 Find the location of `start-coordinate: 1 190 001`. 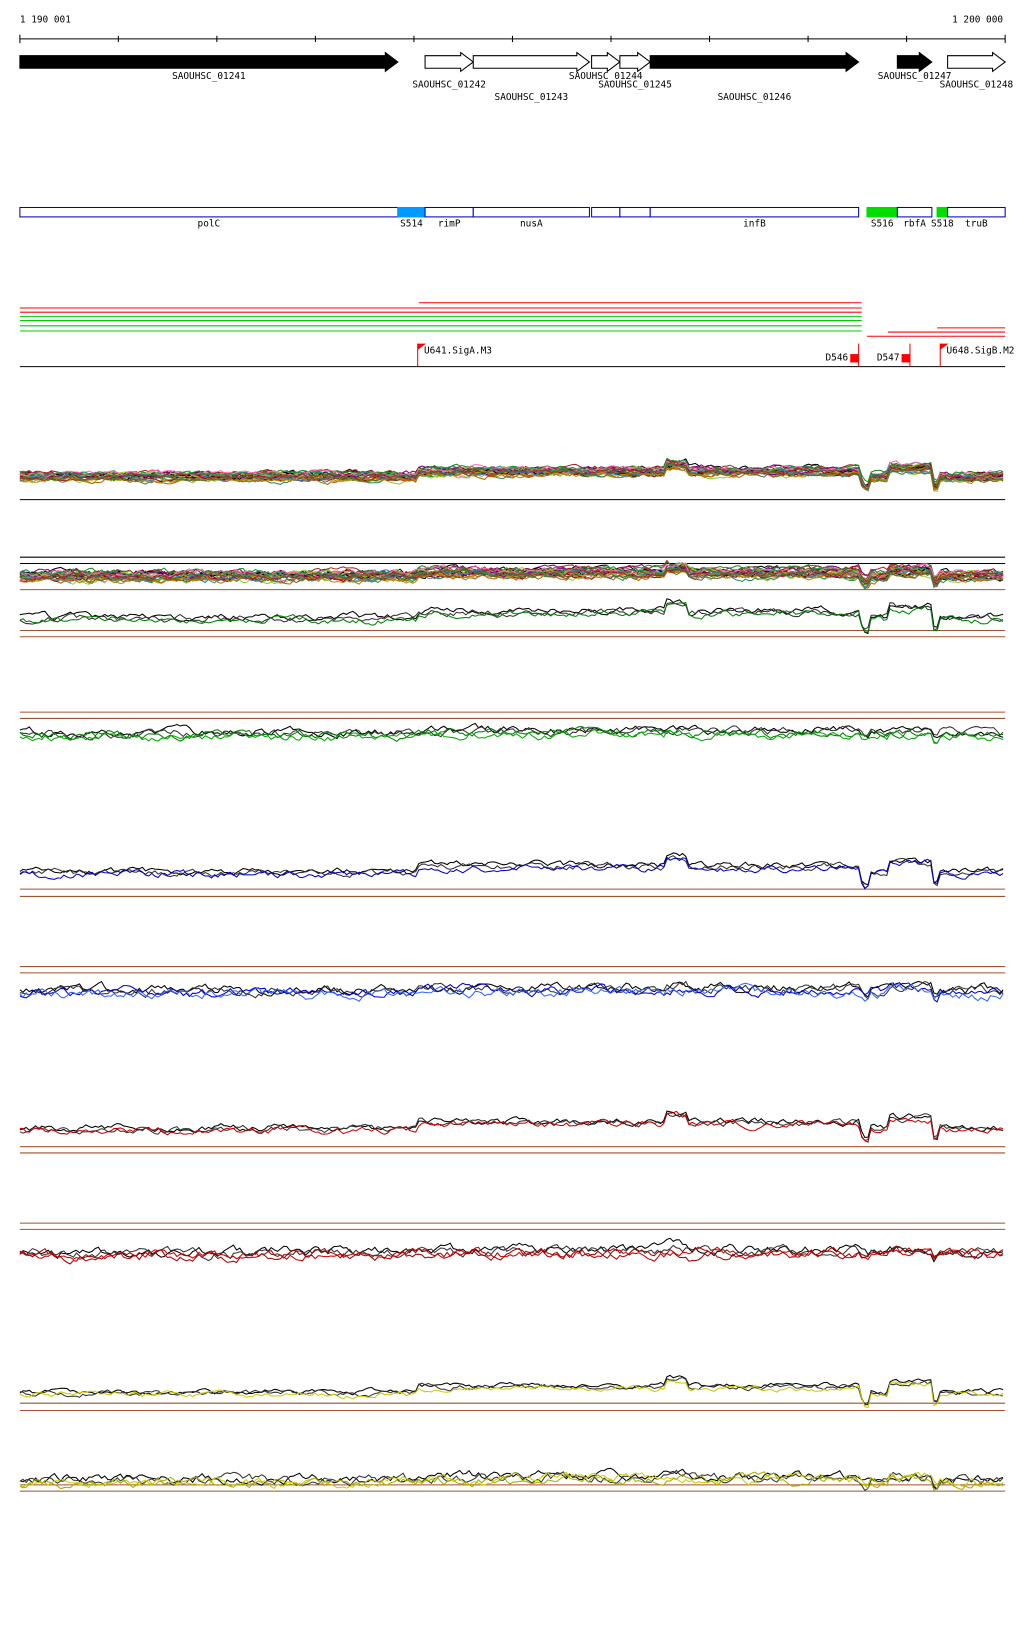

start-coordinate: 1 190 001 is located at coordinates (45, 20).